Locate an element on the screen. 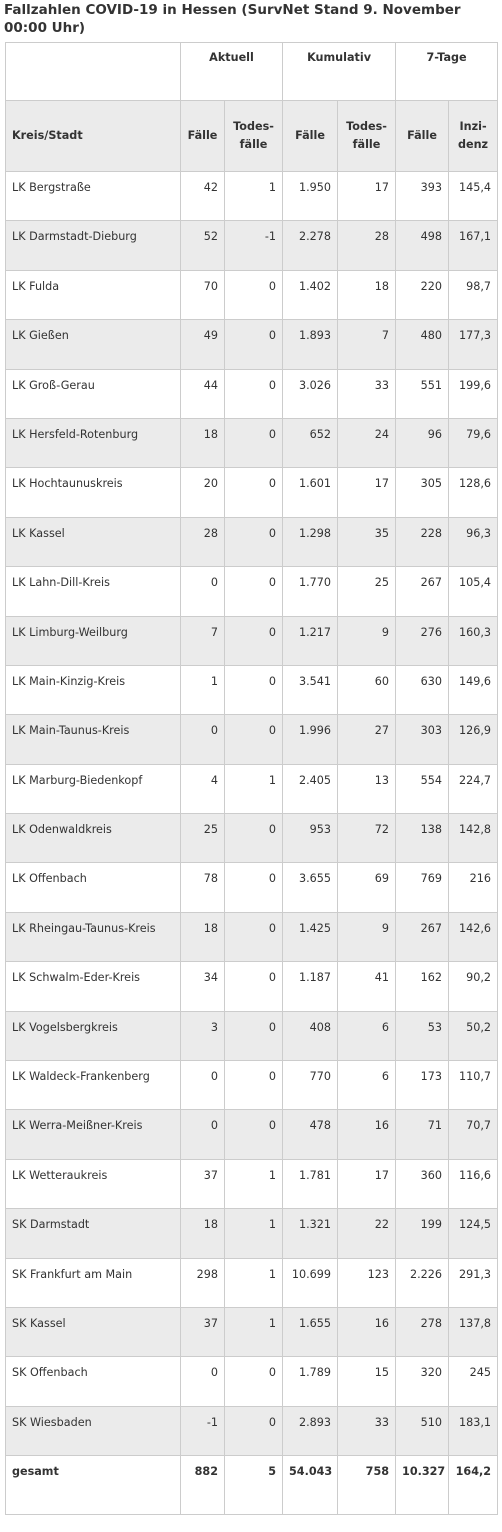 The height and width of the screenshot is (1532, 502). cell-faelle-aktuell: 52 is located at coordinates (202, 245).